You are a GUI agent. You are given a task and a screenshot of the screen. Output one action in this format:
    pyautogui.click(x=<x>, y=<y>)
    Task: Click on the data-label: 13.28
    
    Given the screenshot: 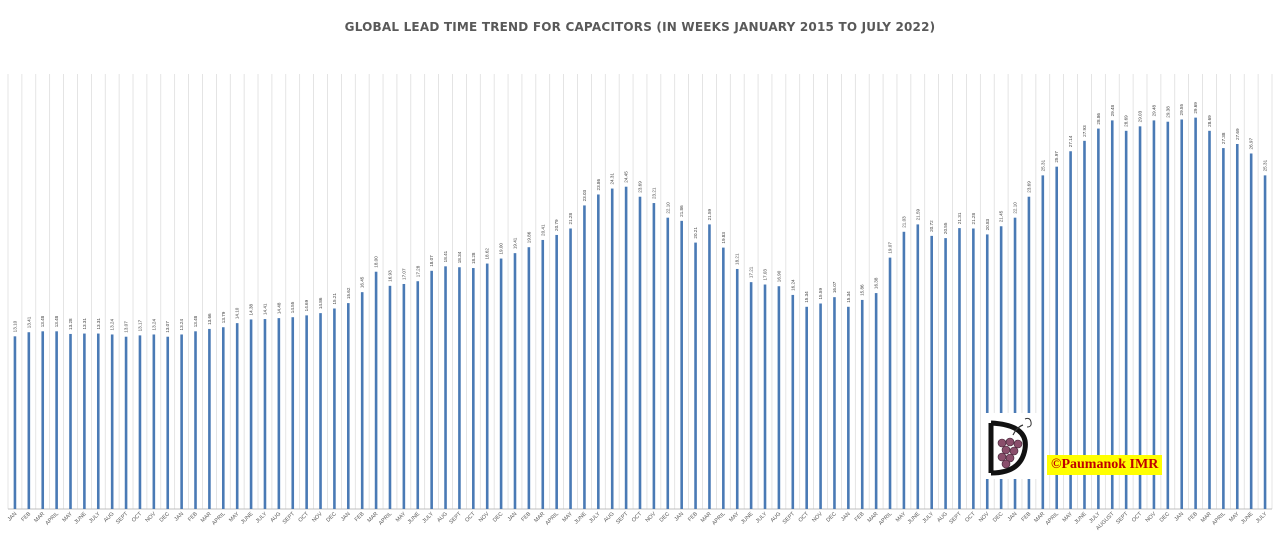 What is the action you would take?
    pyautogui.click(x=70, y=324)
    